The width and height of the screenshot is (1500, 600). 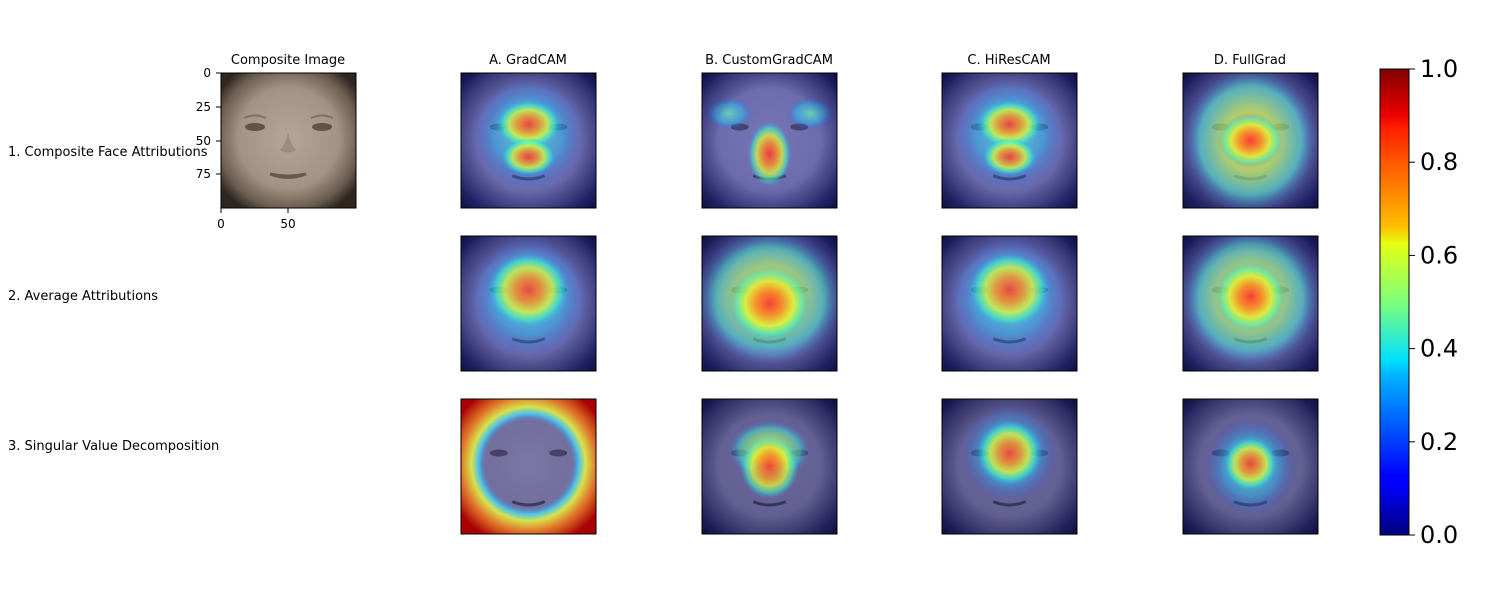 I want to click on heatmap-panel-r2-d, so click(x=1250, y=303).